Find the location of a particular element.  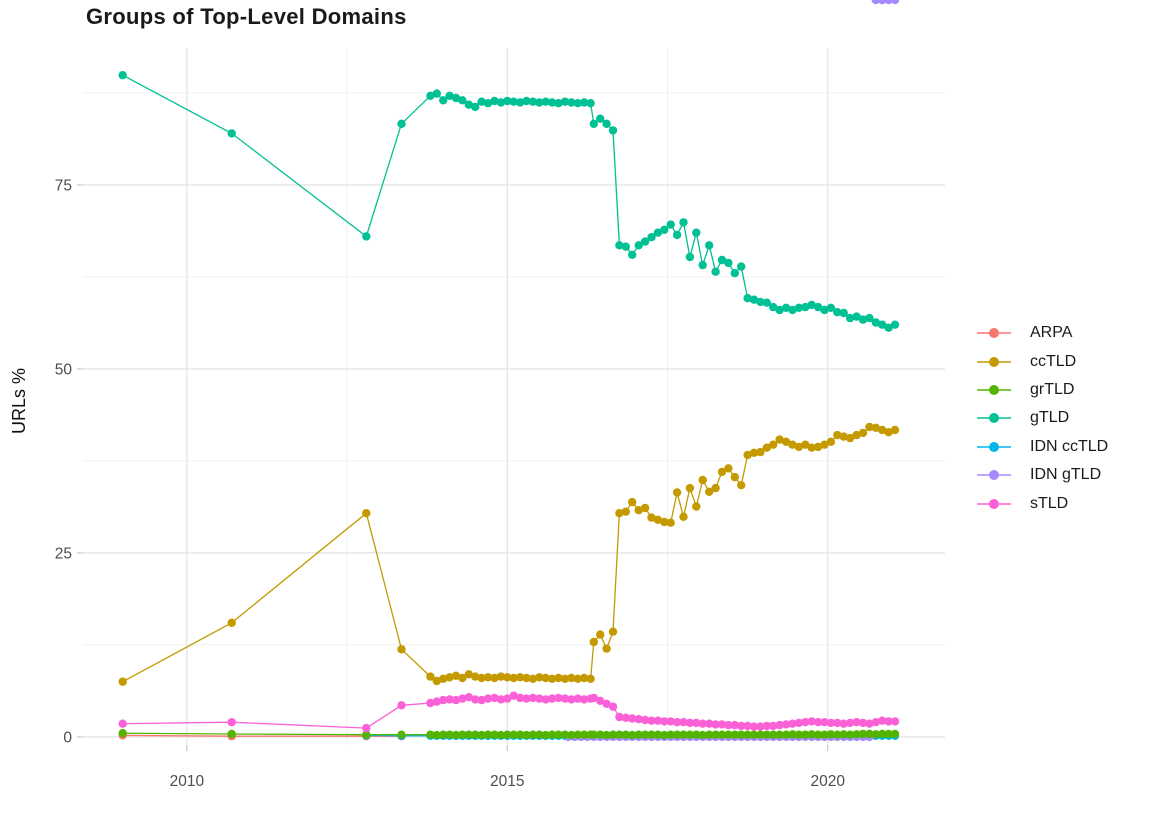

legend-item-gtld: gTLD is located at coordinates (1042, 418).